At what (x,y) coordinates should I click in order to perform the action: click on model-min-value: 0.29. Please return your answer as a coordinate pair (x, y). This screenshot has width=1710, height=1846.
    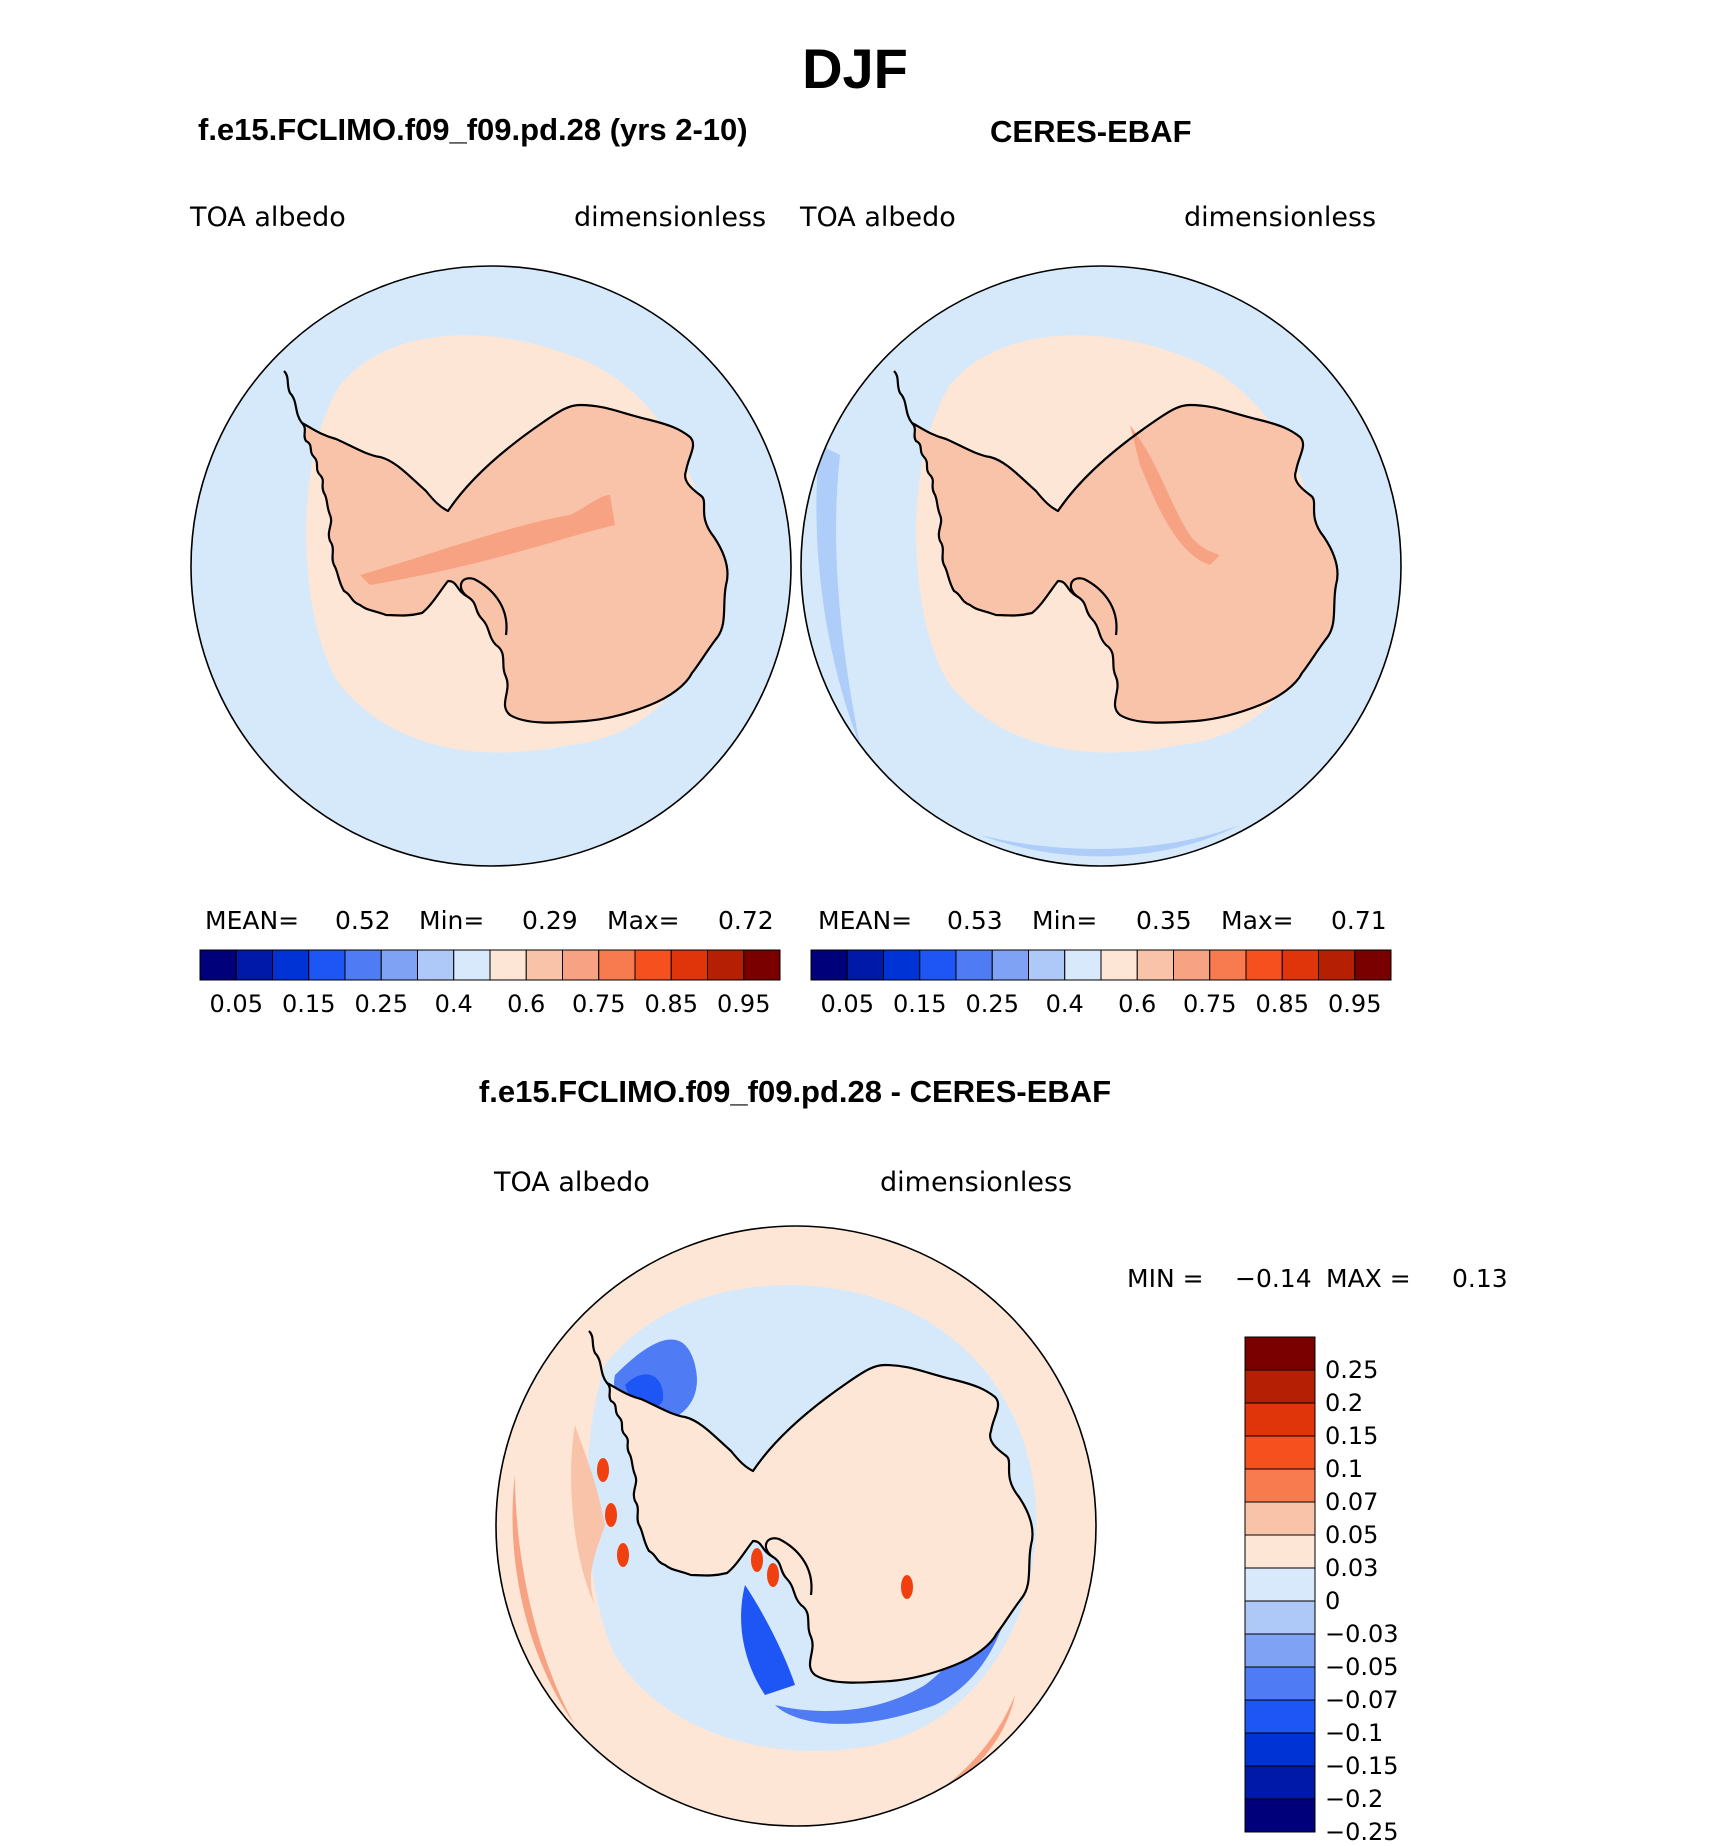
    Looking at the image, I should click on (550, 920).